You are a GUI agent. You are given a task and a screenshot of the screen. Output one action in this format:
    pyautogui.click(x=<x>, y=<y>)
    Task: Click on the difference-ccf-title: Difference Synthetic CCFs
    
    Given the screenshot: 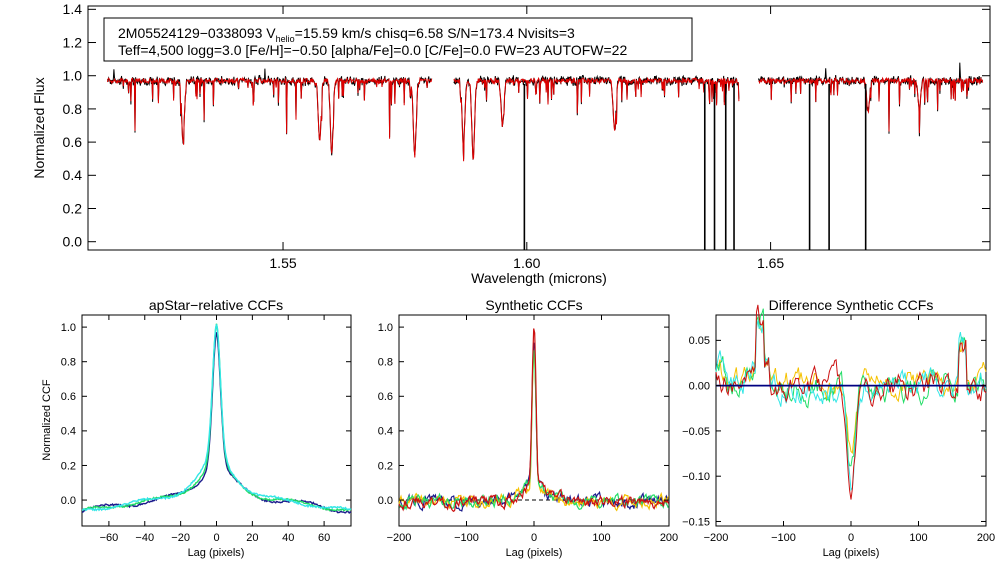 What is the action you would take?
    pyautogui.click(x=851, y=305)
    